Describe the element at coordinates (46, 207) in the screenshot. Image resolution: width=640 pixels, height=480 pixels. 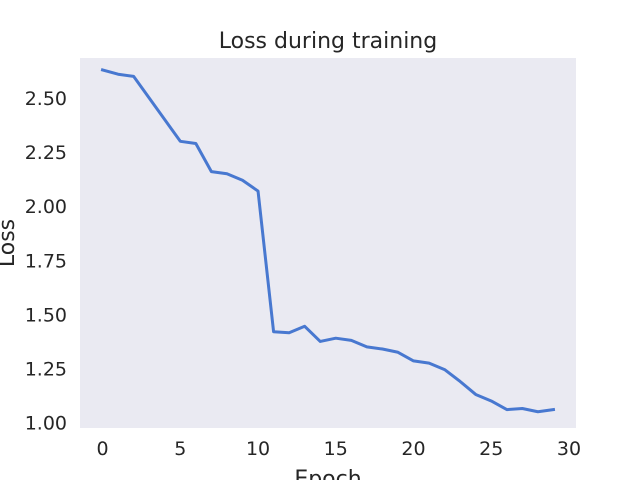
I see `y-tick-label: 2.00` at that location.